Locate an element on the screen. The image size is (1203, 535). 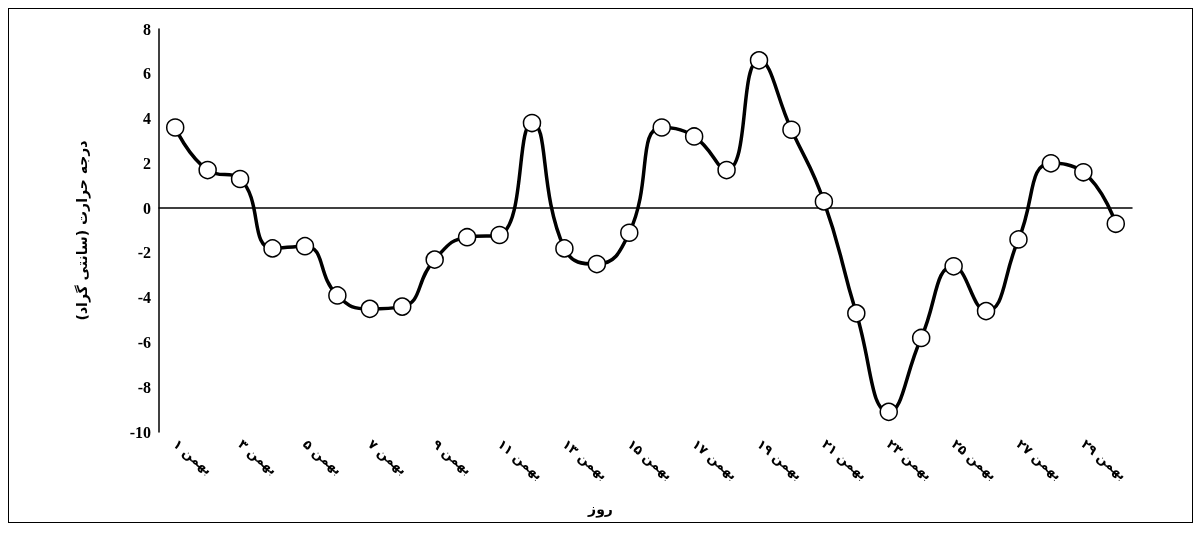
y-tick-label: -6 is located at coordinates (144, 342).